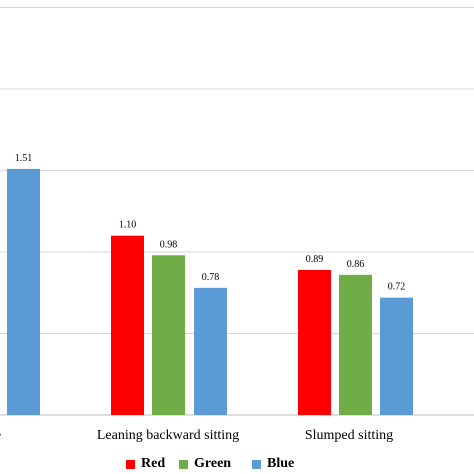  Describe the element at coordinates (183, 464) in the screenshot. I see `legend-swatch-green` at that location.